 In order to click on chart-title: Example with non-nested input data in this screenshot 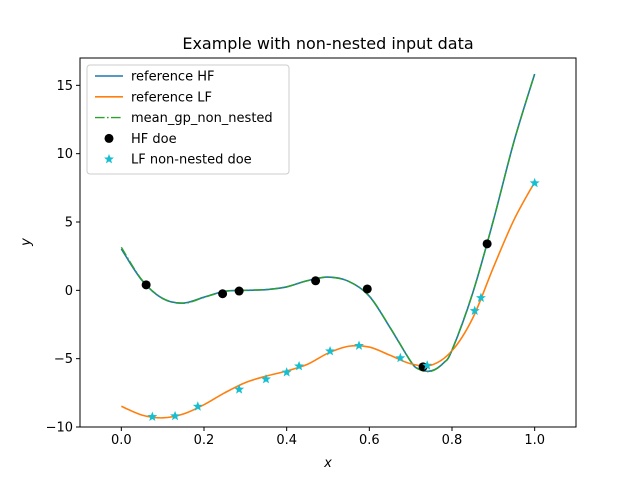, I will do `click(327, 43)`.